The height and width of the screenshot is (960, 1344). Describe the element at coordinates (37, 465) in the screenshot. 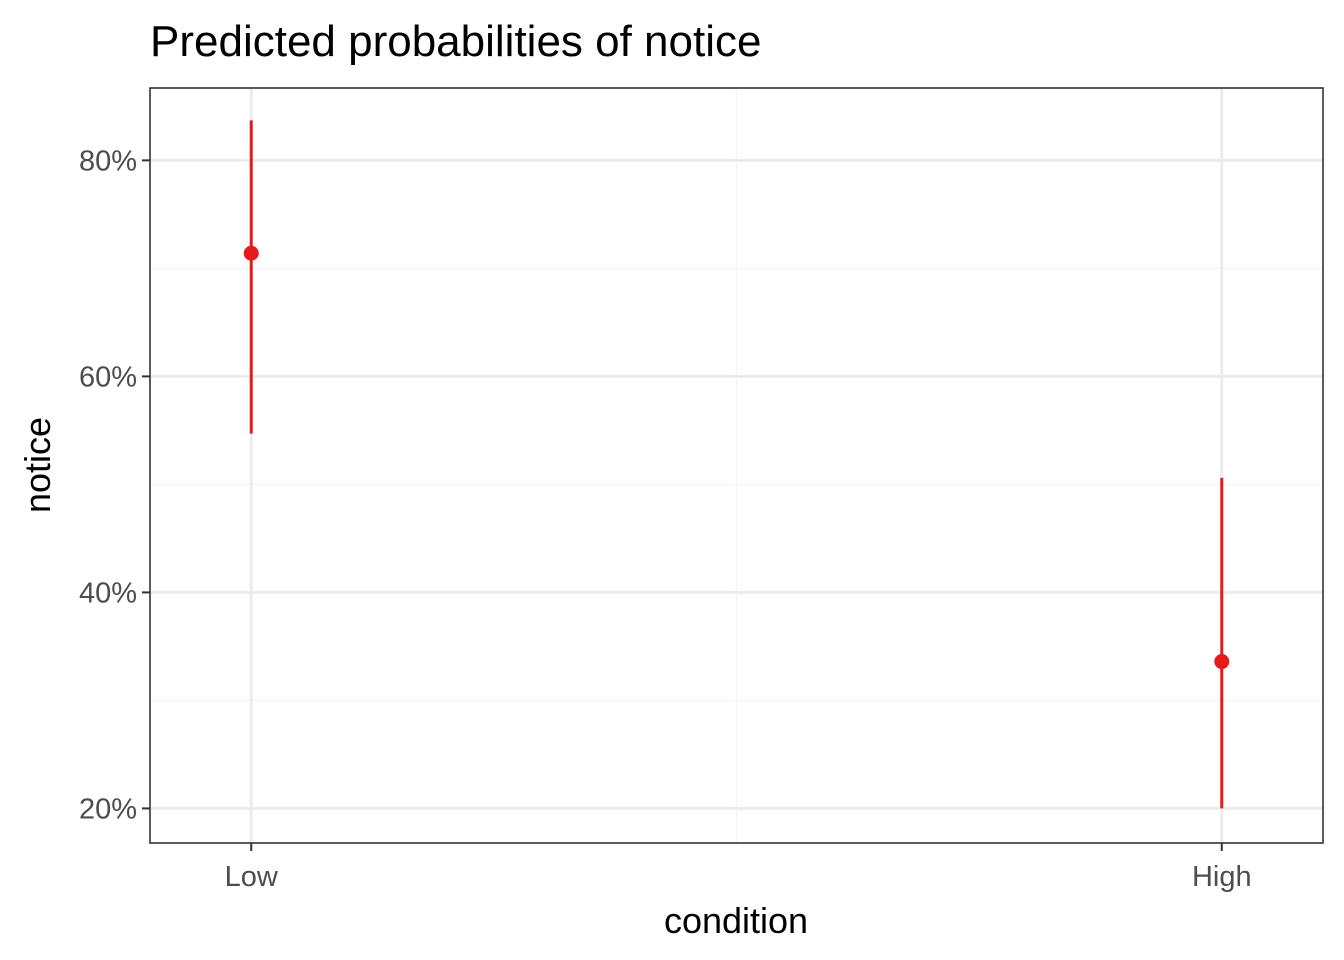

I see `y-axis-title: notice` at that location.